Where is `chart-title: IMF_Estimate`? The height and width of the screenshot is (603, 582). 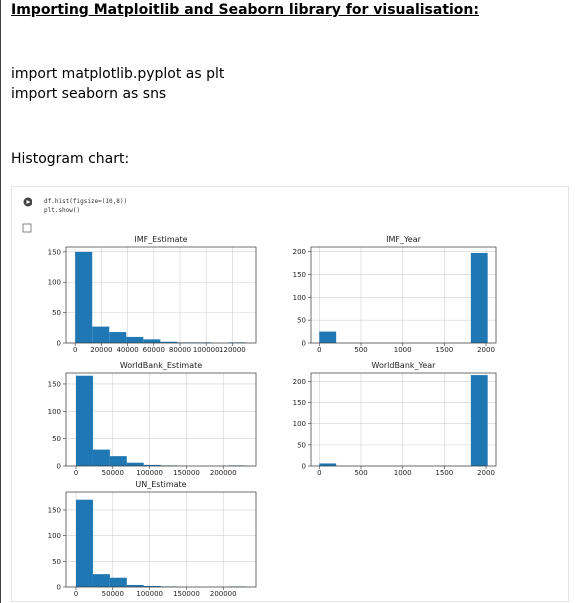
chart-title: IMF_Estimate is located at coordinates (160, 239).